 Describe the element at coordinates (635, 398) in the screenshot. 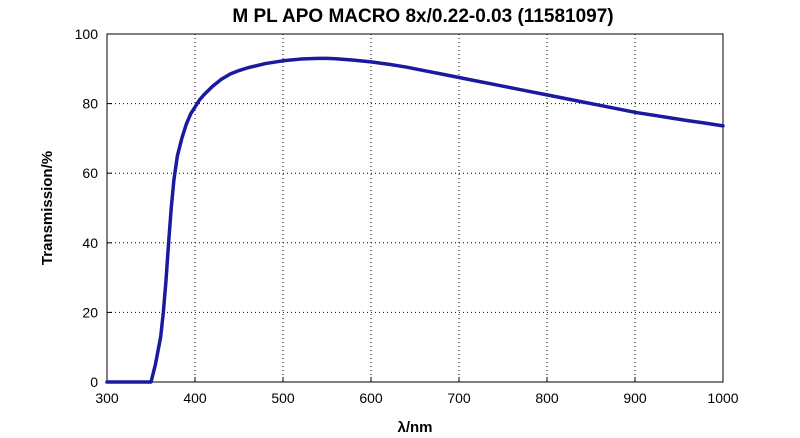

I see `x-tick-label: 900` at that location.